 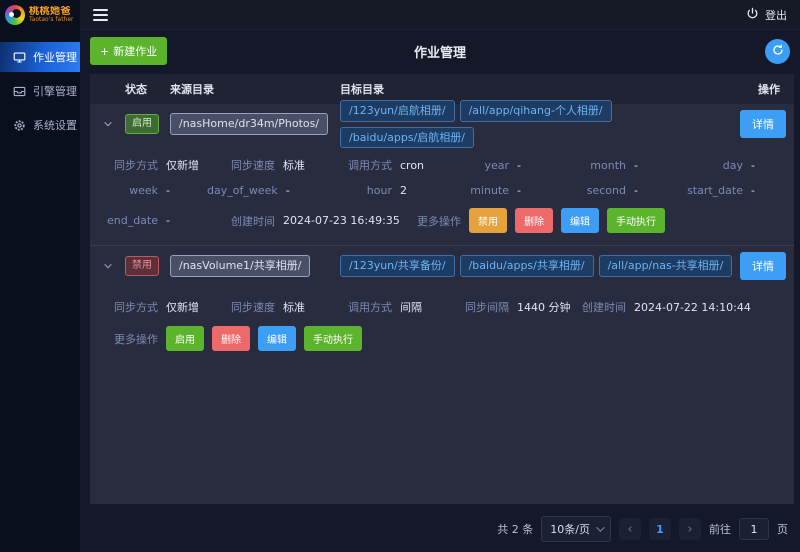 I want to click on column-header-source: 来源目录, so click(x=192, y=89).